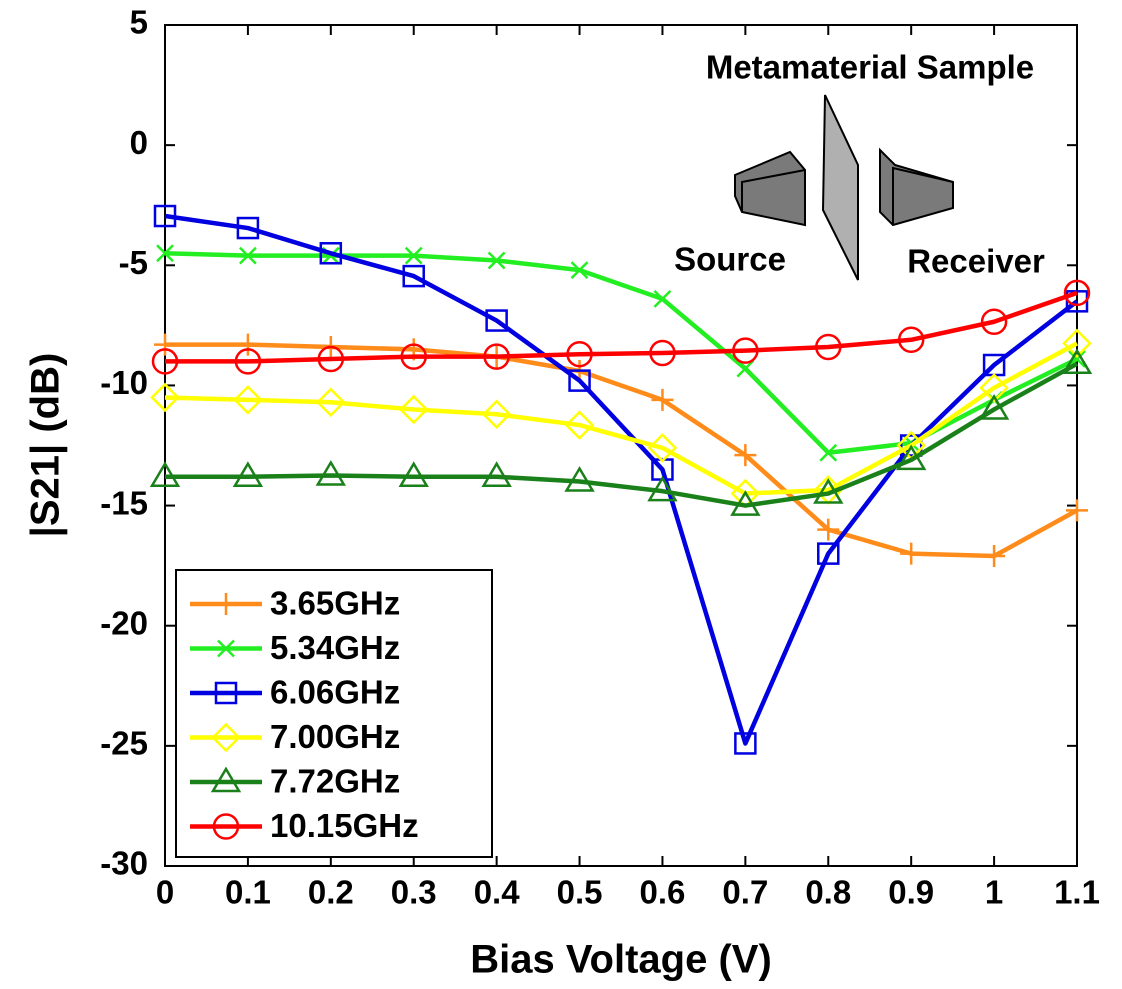  I want to click on annotation: Source, so click(730, 259).